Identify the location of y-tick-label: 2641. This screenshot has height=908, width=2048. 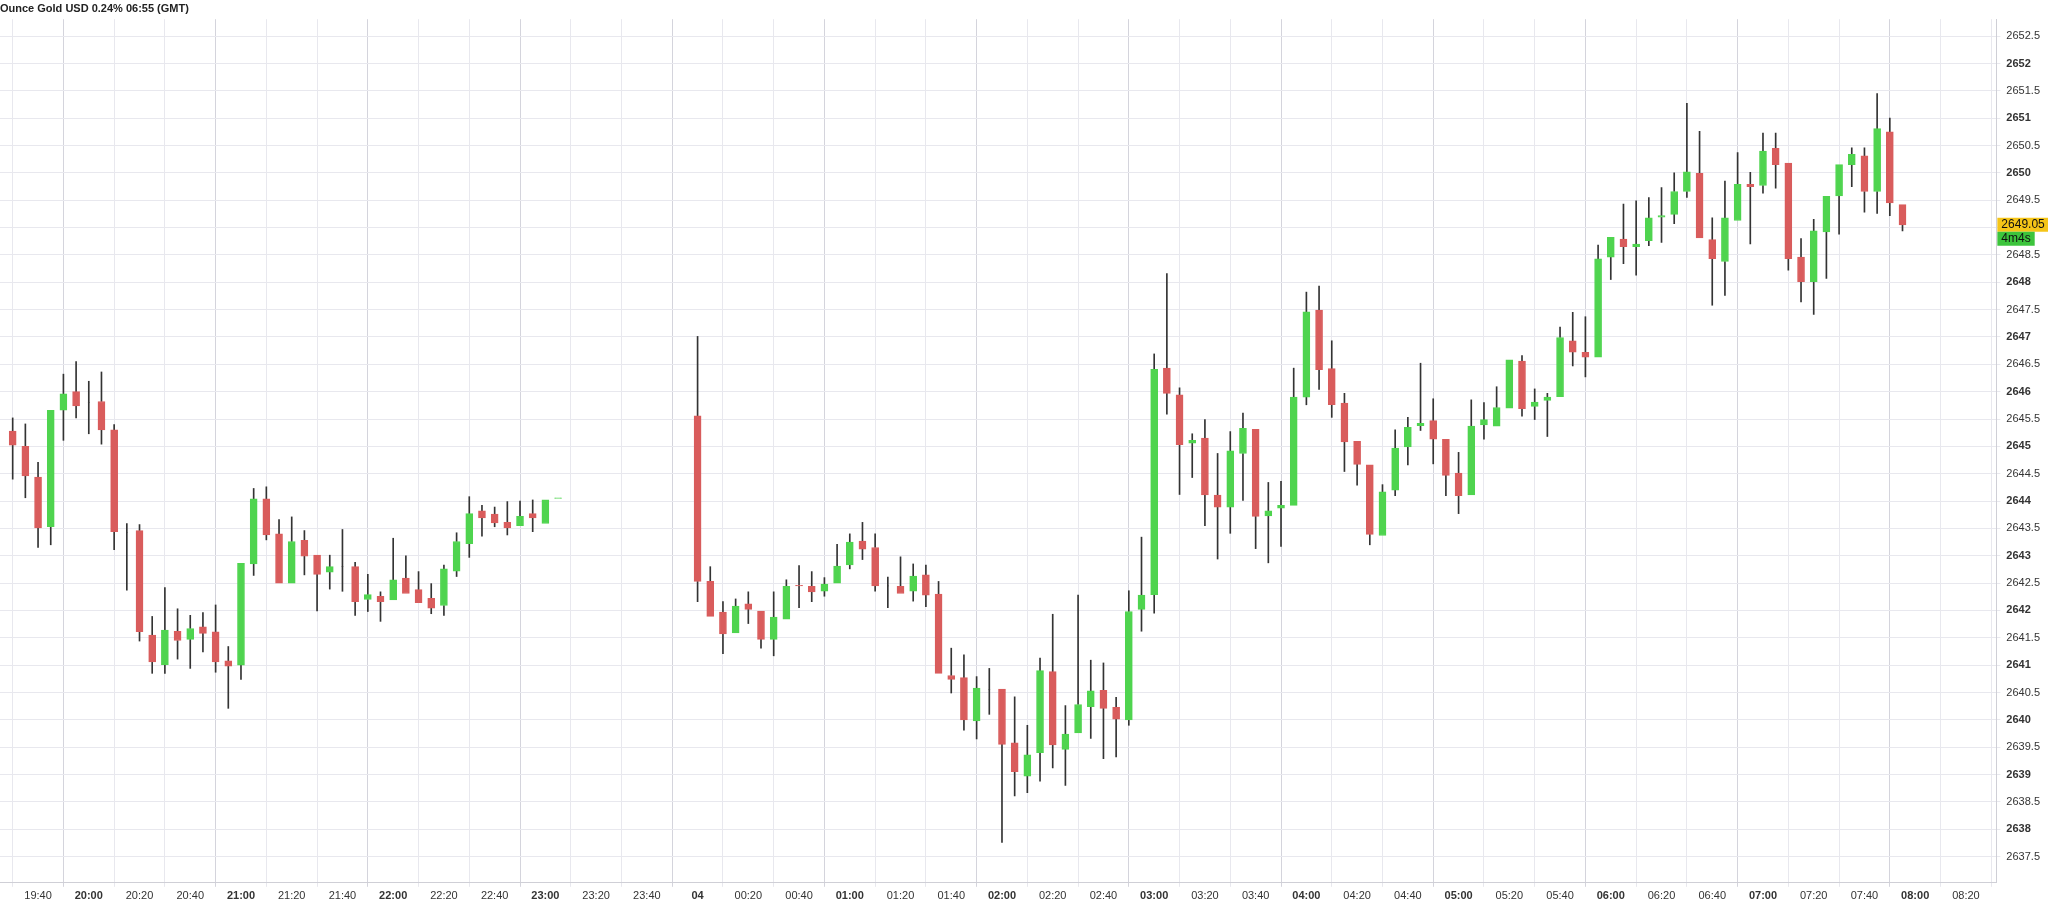
(2018, 664).